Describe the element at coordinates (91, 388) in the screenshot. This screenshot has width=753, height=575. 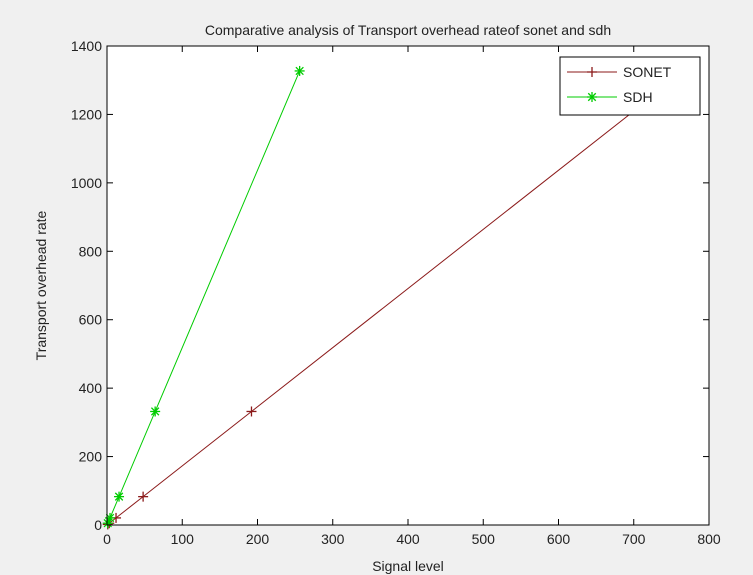
I see `y-tick-label: 400` at that location.